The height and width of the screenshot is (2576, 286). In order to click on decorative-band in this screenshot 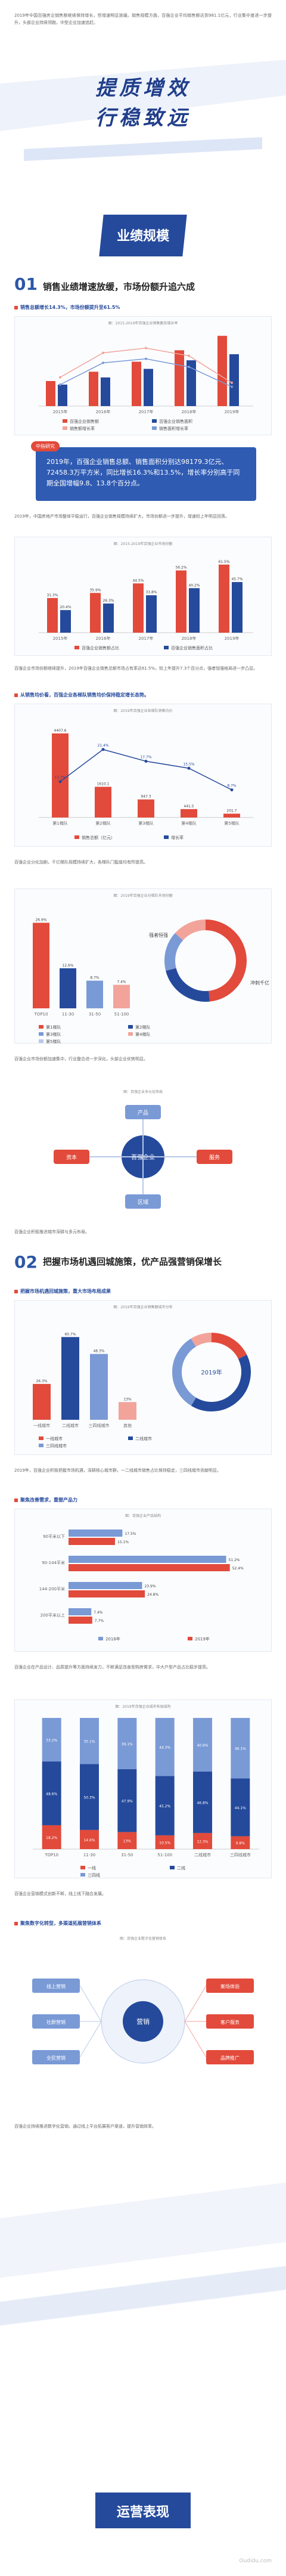, I will do `click(143, 2254)`.